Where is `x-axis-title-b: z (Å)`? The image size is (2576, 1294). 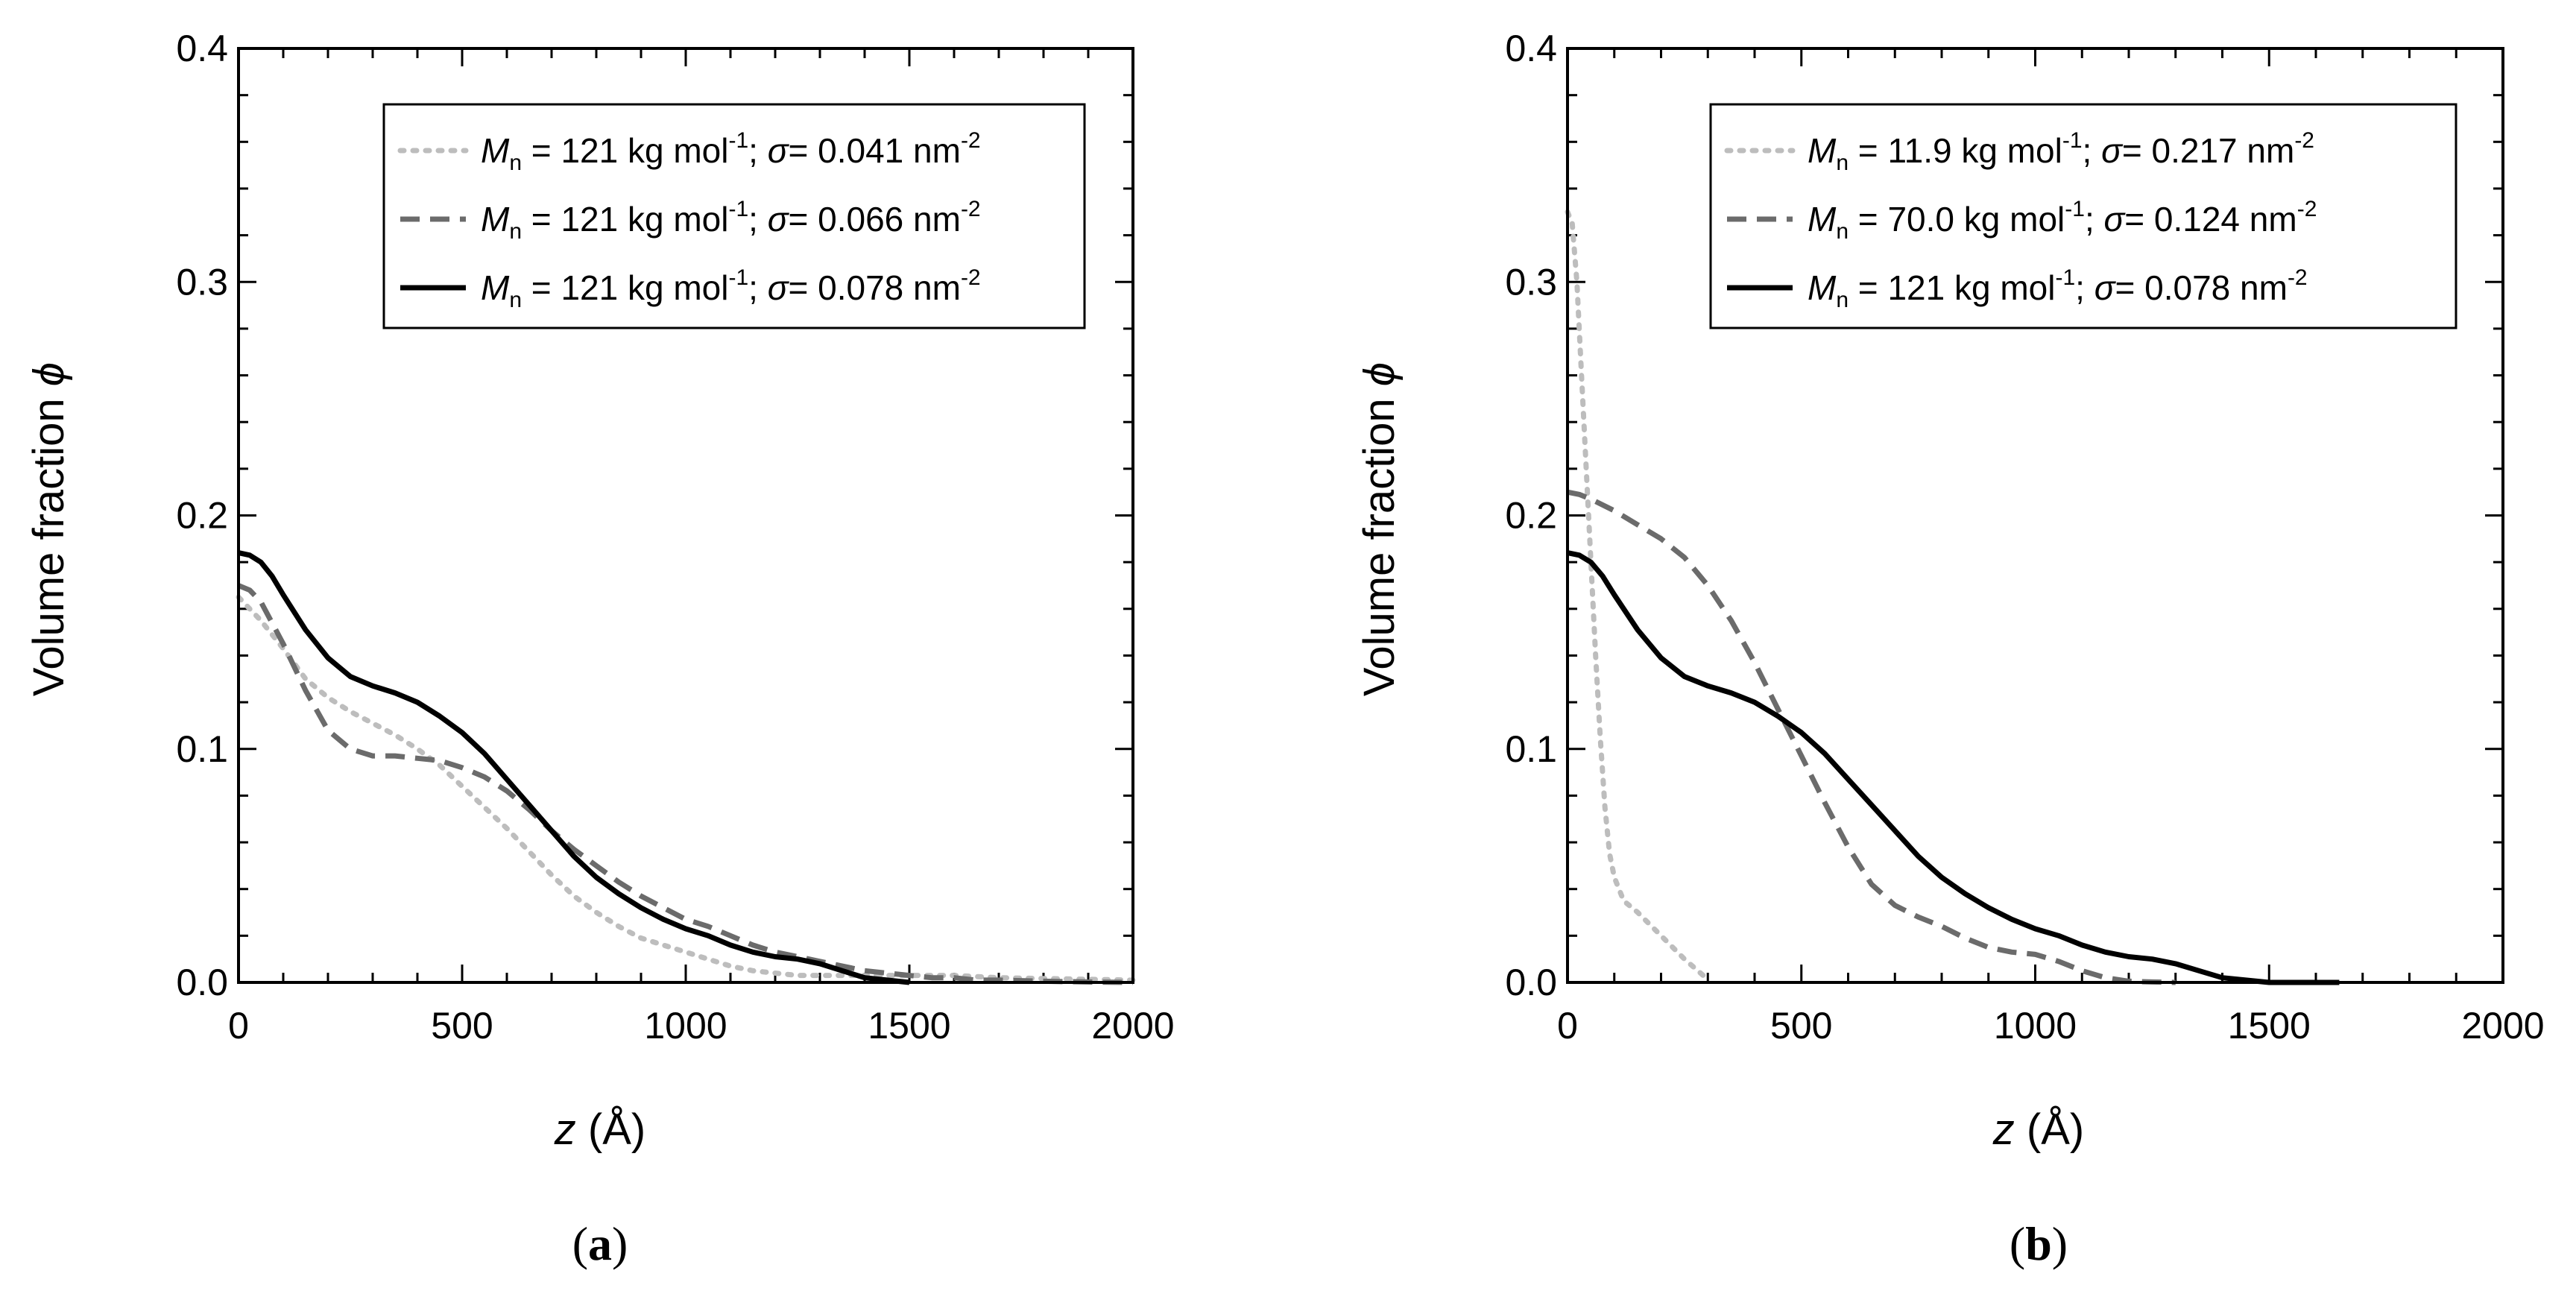 x-axis-title-b: z (Å) is located at coordinates (2038, 1129).